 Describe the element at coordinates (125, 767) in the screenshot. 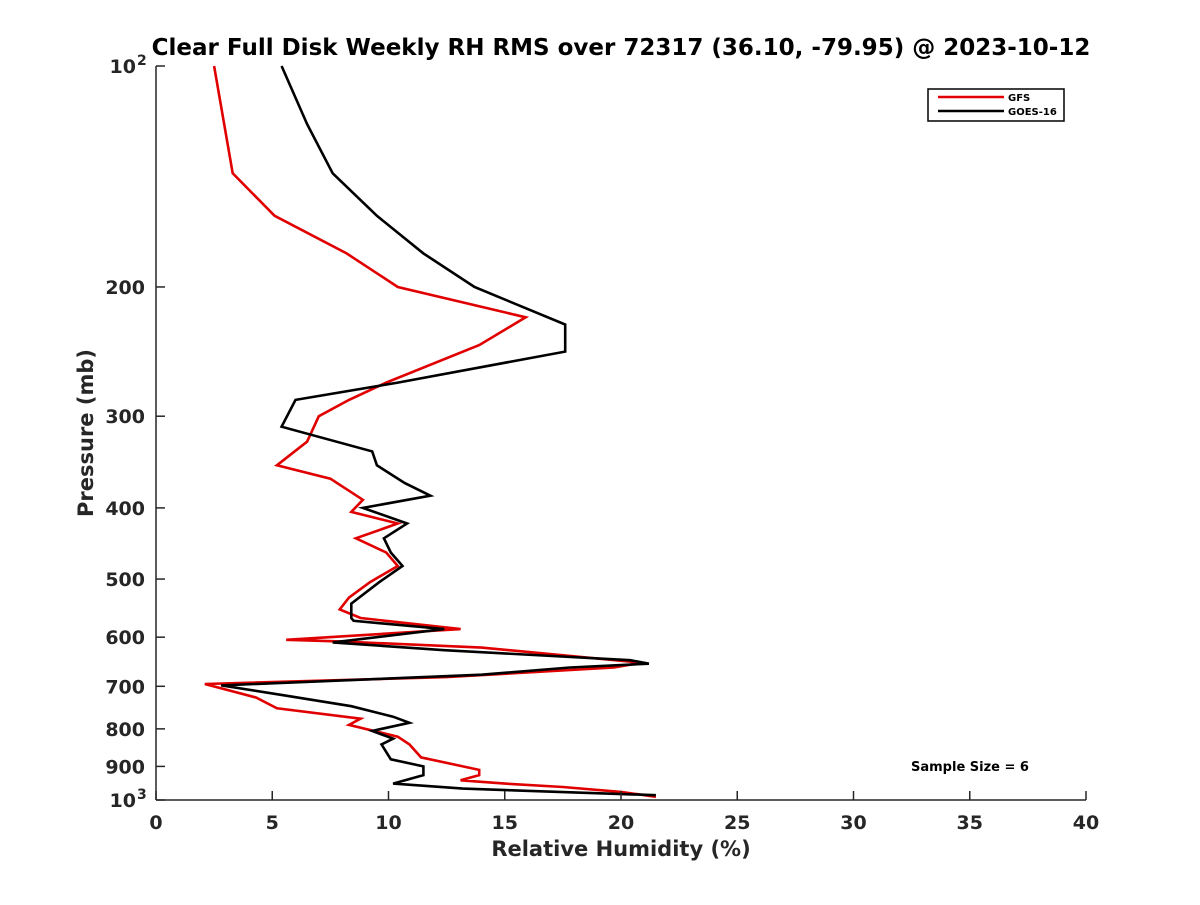

I see `y-tick-label: 900` at that location.